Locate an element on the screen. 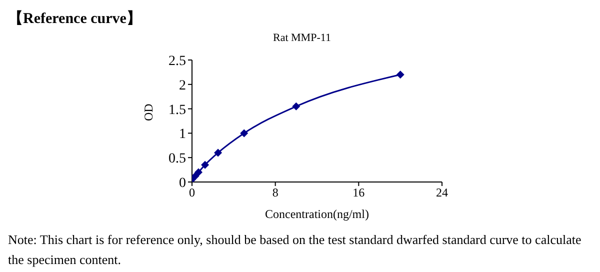 This screenshot has width=600, height=272. y-tick-label: 2 is located at coordinates (182, 86).